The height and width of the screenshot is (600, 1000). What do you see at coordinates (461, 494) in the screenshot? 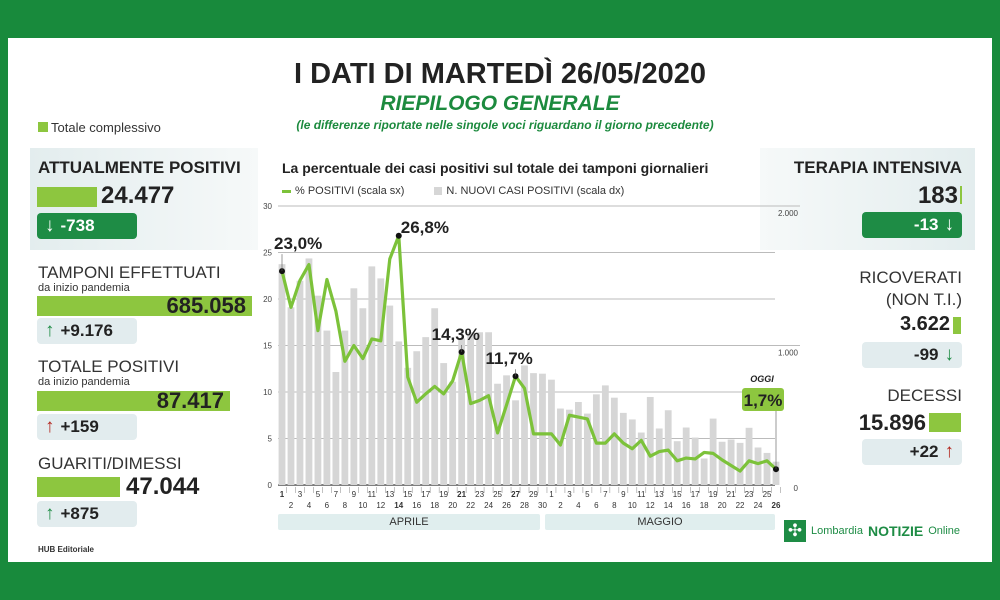
I see `x-label: 21` at bounding box center [461, 494].